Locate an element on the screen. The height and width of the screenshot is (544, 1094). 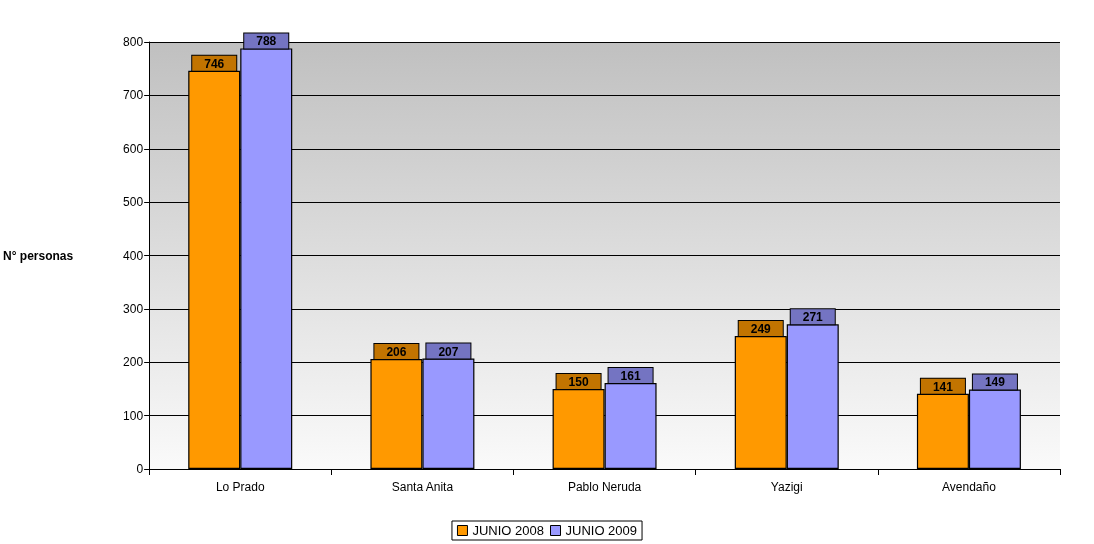
data-label: 161 is located at coordinates (630, 376).